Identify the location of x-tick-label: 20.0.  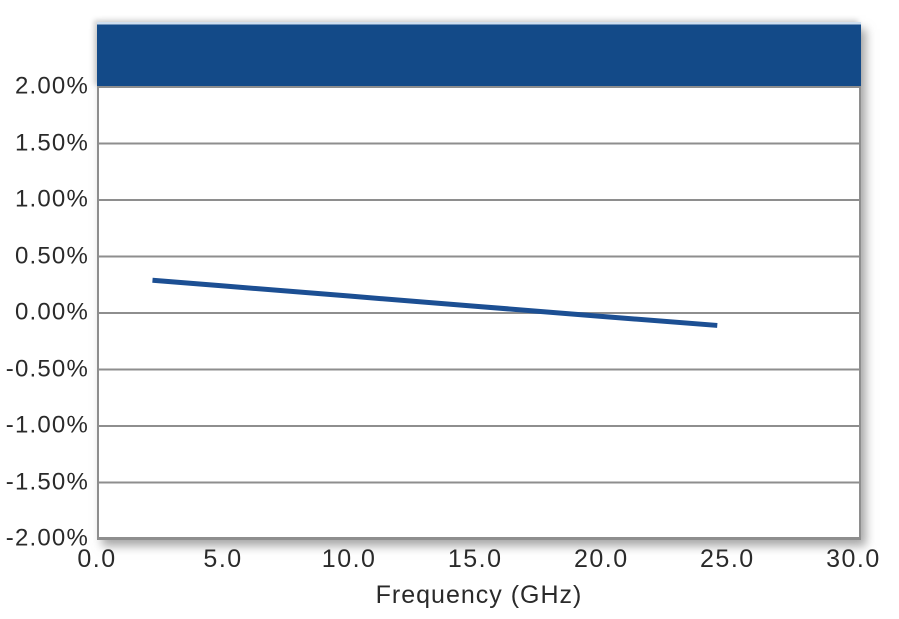
(601, 559).